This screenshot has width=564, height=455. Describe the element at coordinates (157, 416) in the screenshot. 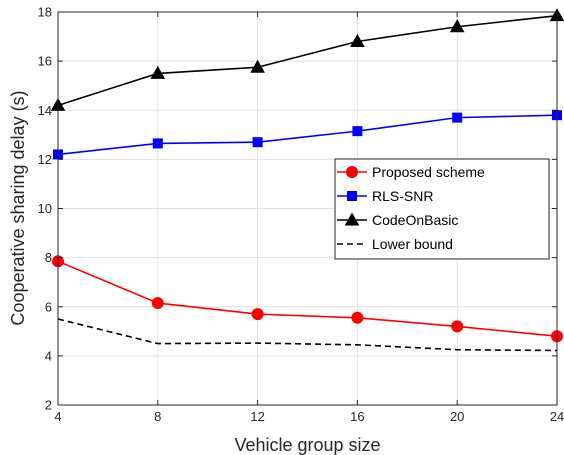

I see `x-tick-label: 8` at that location.